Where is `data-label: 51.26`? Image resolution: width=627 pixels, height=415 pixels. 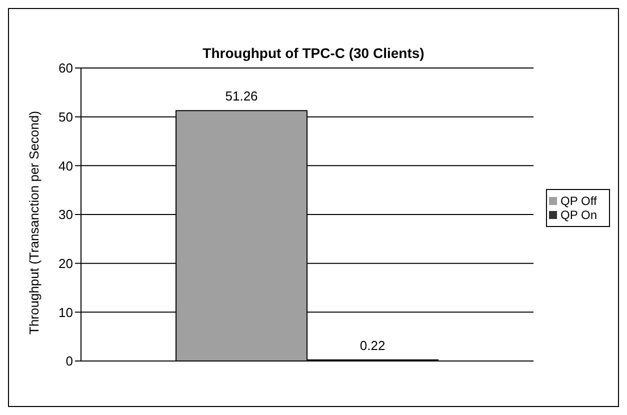 data-label: 51.26 is located at coordinates (241, 96).